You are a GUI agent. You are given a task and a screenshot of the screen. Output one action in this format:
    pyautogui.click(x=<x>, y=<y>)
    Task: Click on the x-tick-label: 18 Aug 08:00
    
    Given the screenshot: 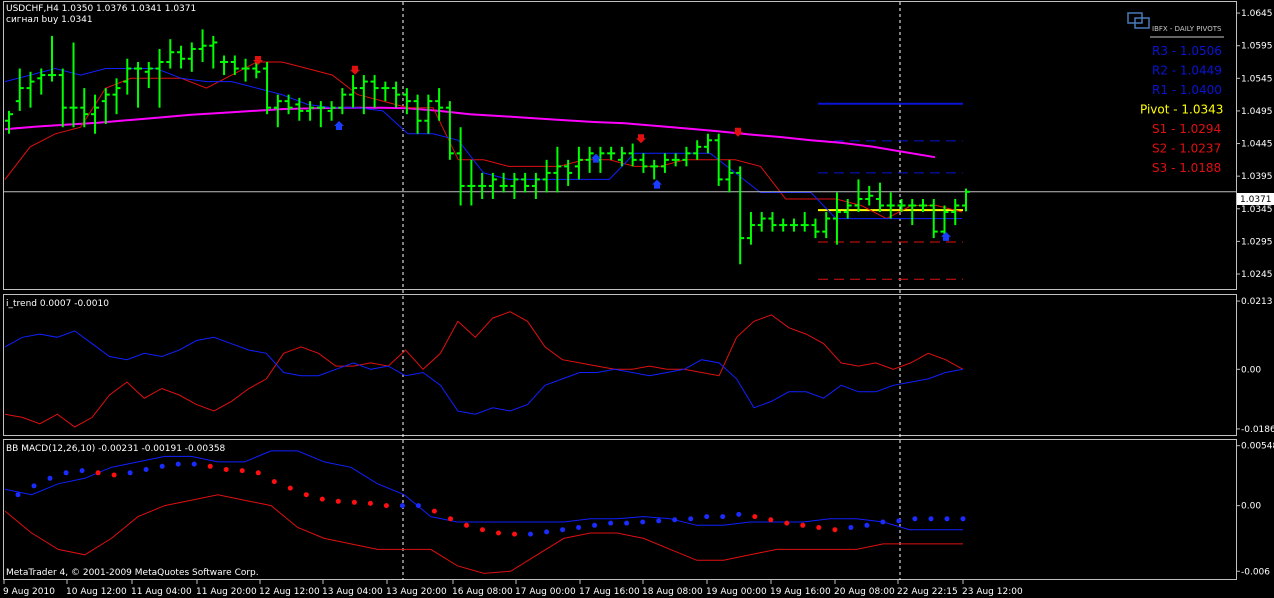 What is the action you would take?
    pyautogui.click(x=672, y=592)
    